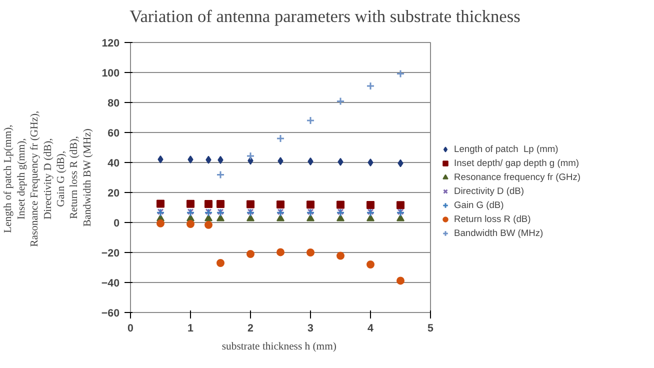 This screenshot has width=654, height=368. I want to click on legend-label: Directivity D (dB), so click(489, 190).